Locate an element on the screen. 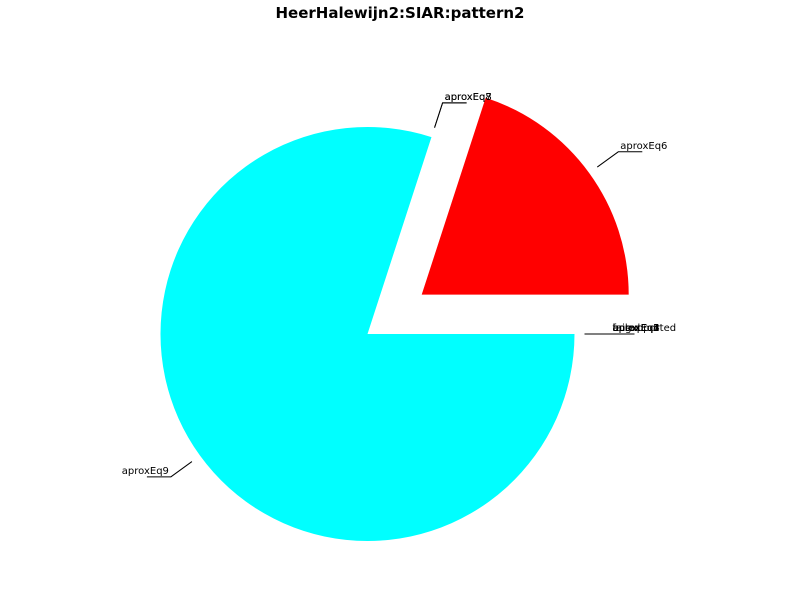 This screenshot has height=600, width=800. pie-slice-aproxeq6 is located at coordinates (525, 196).